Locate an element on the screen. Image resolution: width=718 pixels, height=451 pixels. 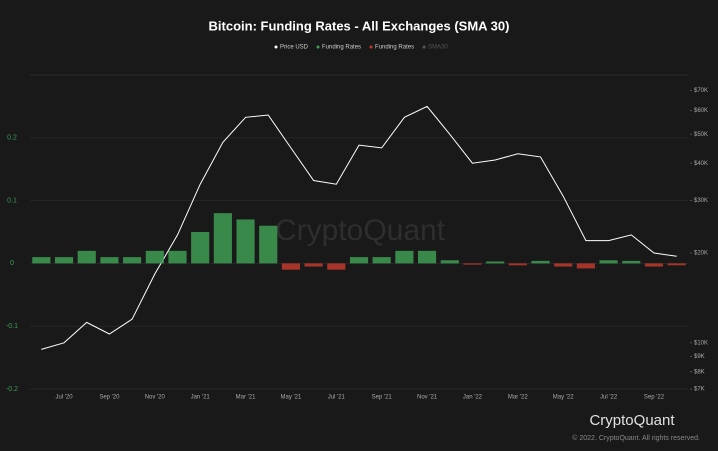
x-tick-label: Jul '21 is located at coordinates (337, 398).